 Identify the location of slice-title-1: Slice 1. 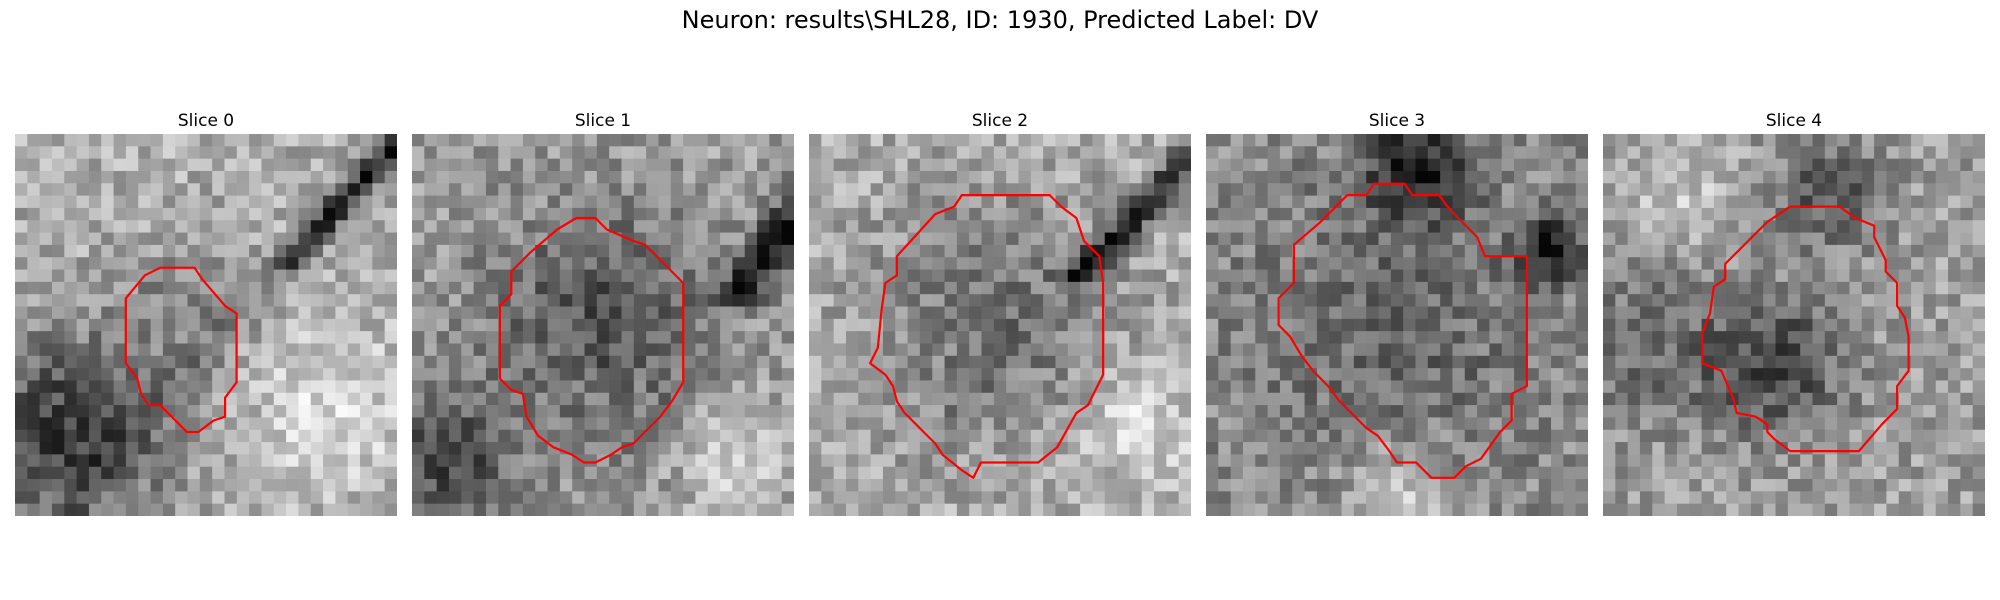
(603, 121).